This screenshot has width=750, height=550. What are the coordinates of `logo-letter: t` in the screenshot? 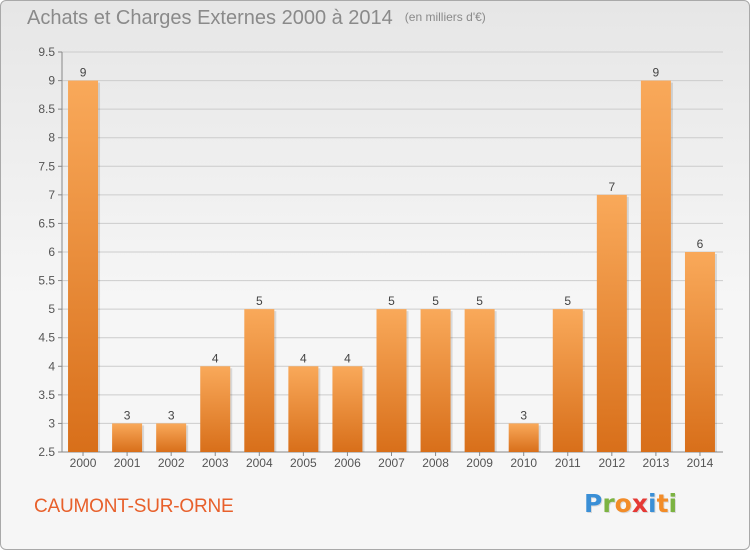 It's located at (662, 503).